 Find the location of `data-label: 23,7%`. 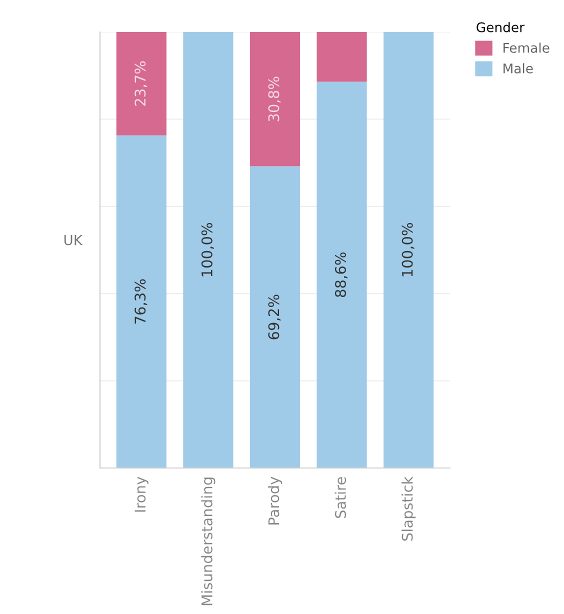

data-label: 23,7% is located at coordinates (141, 83).